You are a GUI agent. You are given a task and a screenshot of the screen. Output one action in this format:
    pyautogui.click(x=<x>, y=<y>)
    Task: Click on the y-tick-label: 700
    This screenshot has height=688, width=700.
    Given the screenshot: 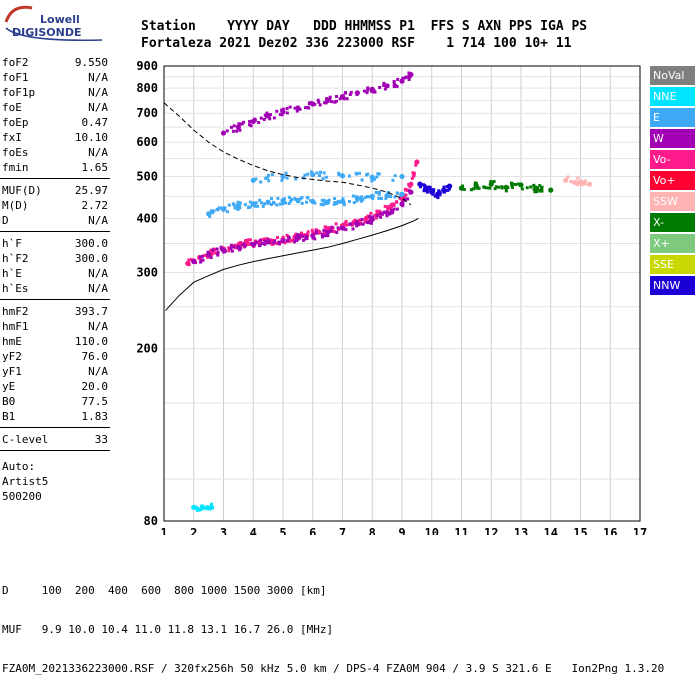 What is the action you would take?
    pyautogui.click(x=147, y=113)
    